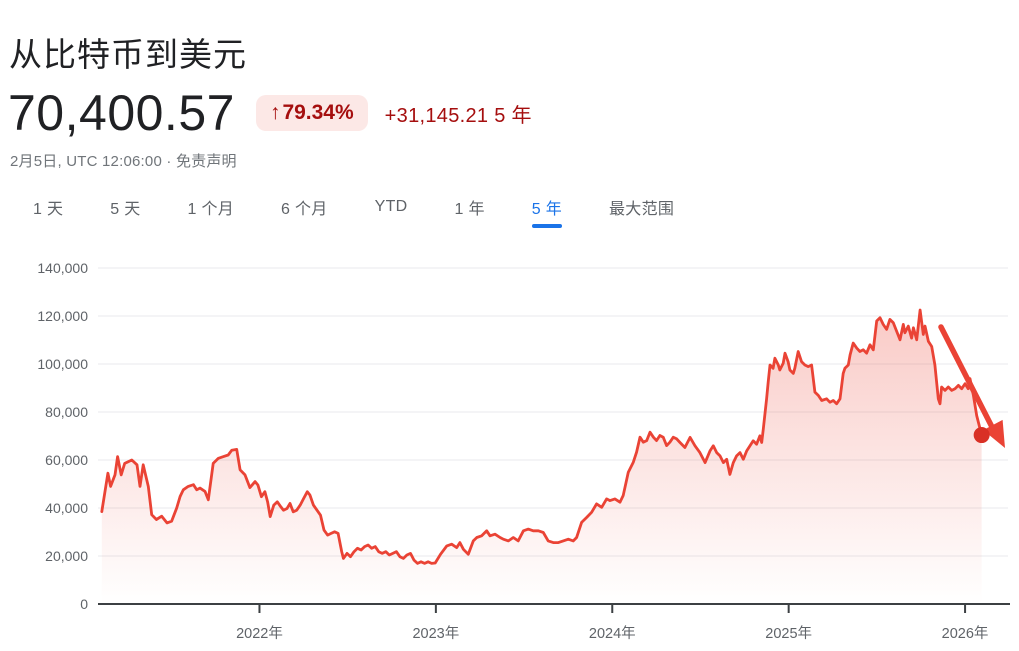 The width and height of the screenshot is (1019, 651). What do you see at coordinates (275, 112) in the screenshot?
I see `up-arrow-icon: ↑` at bounding box center [275, 112].